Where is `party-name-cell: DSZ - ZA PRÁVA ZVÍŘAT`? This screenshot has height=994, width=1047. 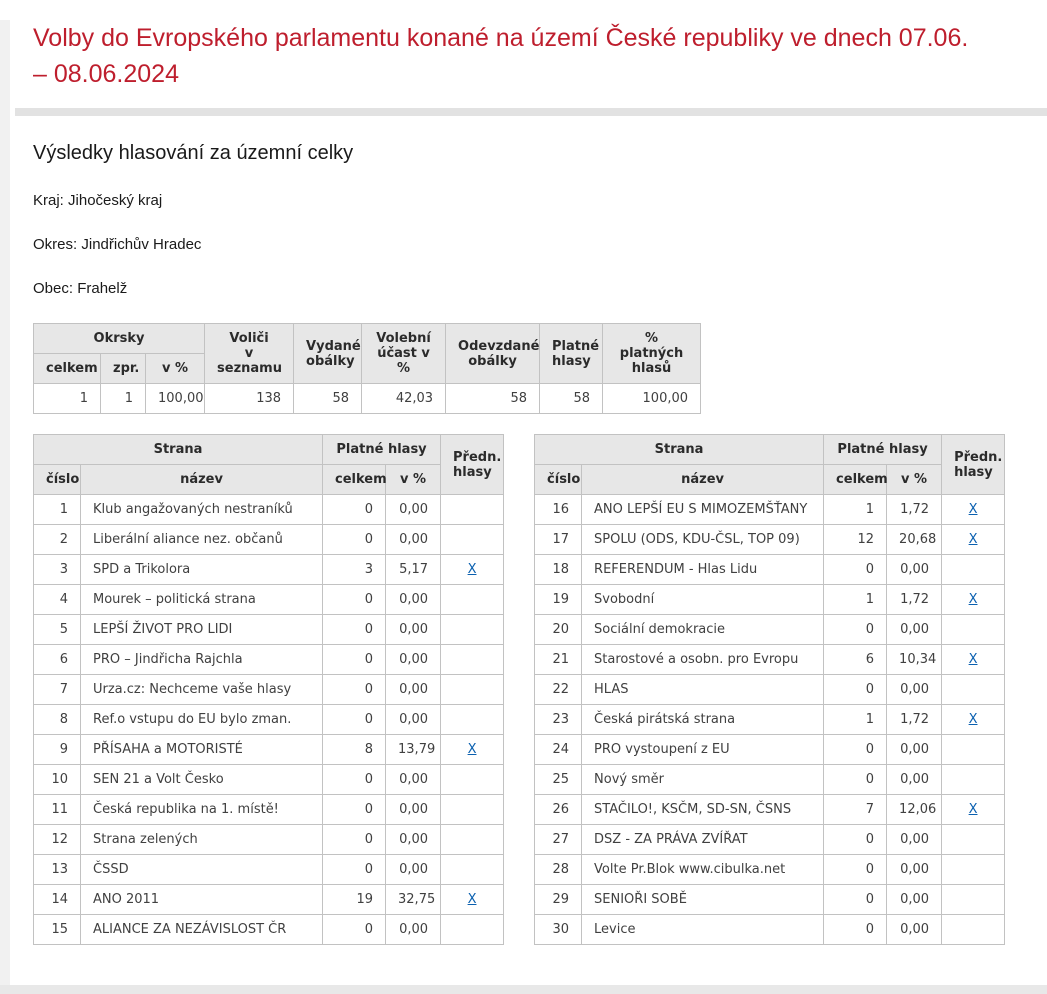
party-name-cell: DSZ - ZA PRÁVA ZVÍŘAT is located at coordinates (703, 839).